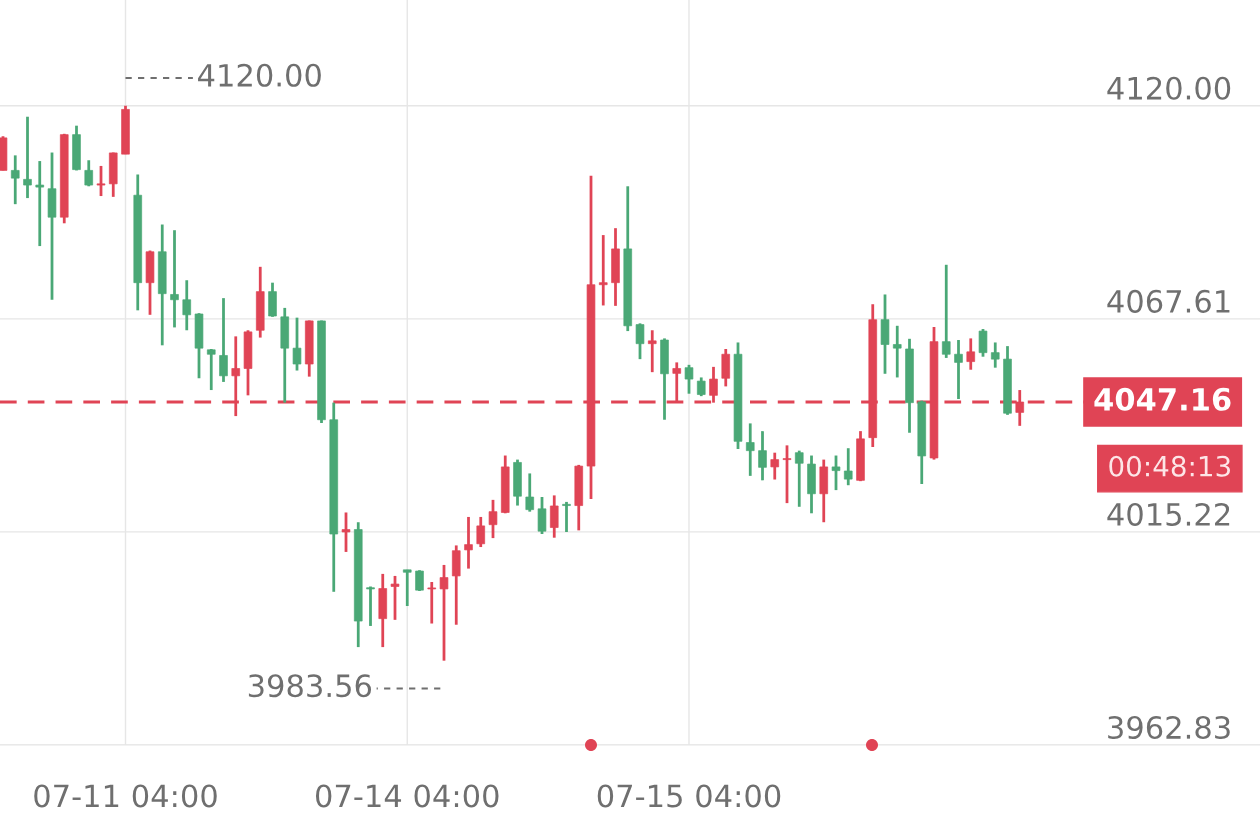  What do you see at coordinates (689, 796) in the screenshot?
I see `x-tick-label: 07-15 04:00` at bounding box center [689, 796].